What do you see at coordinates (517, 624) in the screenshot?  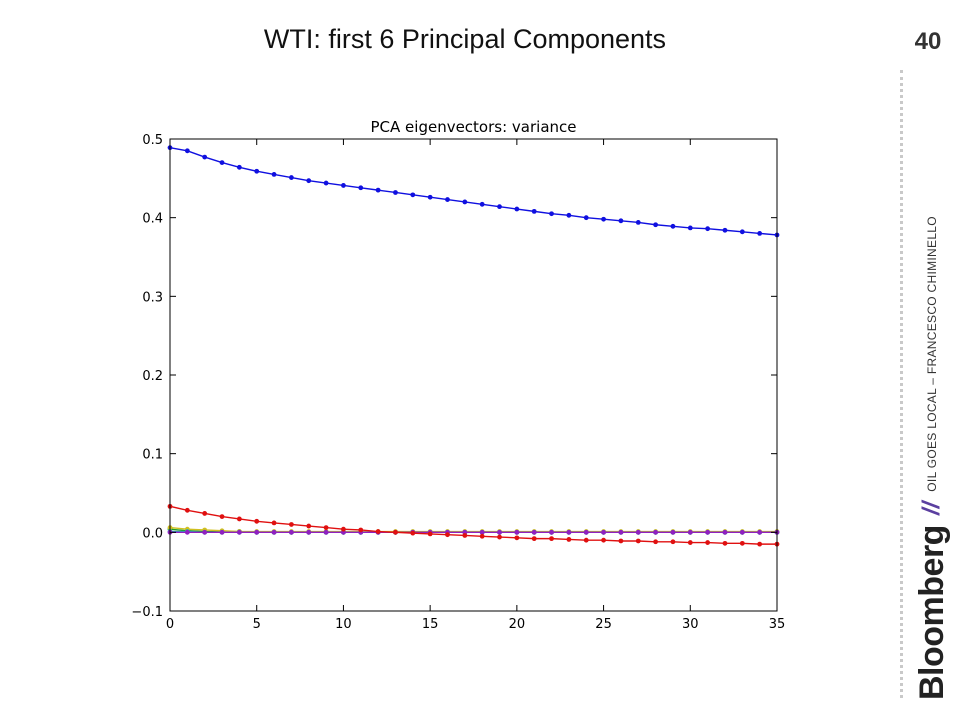 I see `x-tick-label: 20` at bounding box center [517, 624].